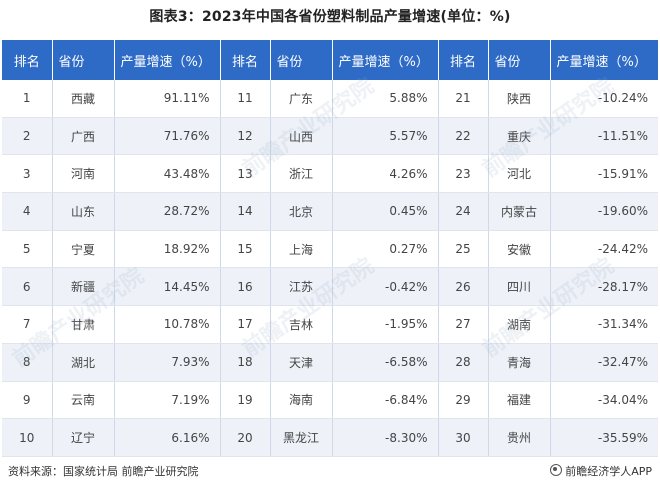 This screenshot has height=486, width=660. What do you see at coordinates (27, 136) in the screenshot?
I see `rank-cell: 2` at bounding box center [27, 136].